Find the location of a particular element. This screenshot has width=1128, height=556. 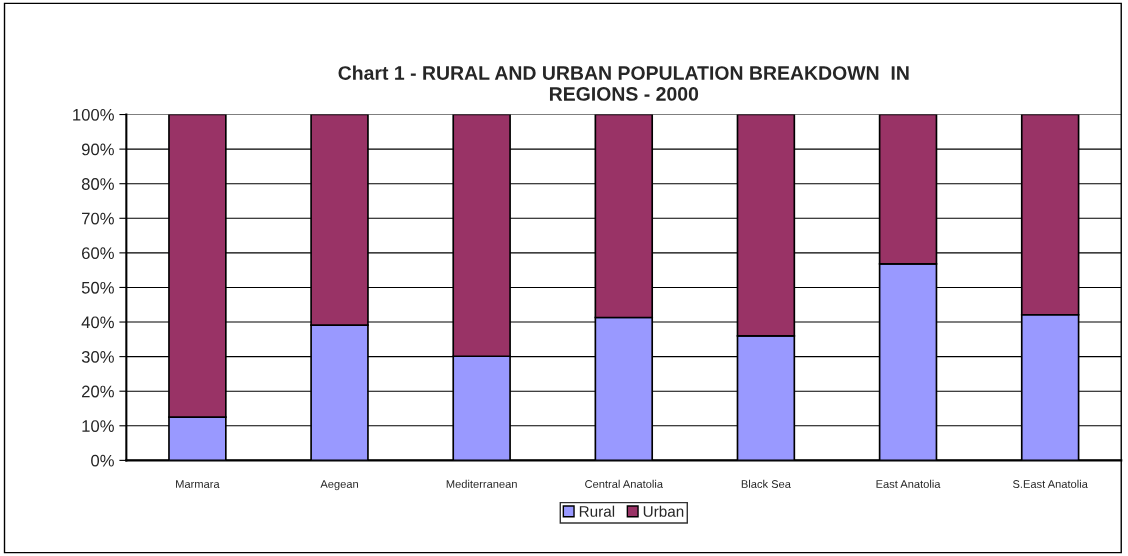

chart-title: Chart 1 - RURAL AND URBAN POPULATION BREAKDOWN IN REGIONS - 2000 is located at coordinates (623, 83).